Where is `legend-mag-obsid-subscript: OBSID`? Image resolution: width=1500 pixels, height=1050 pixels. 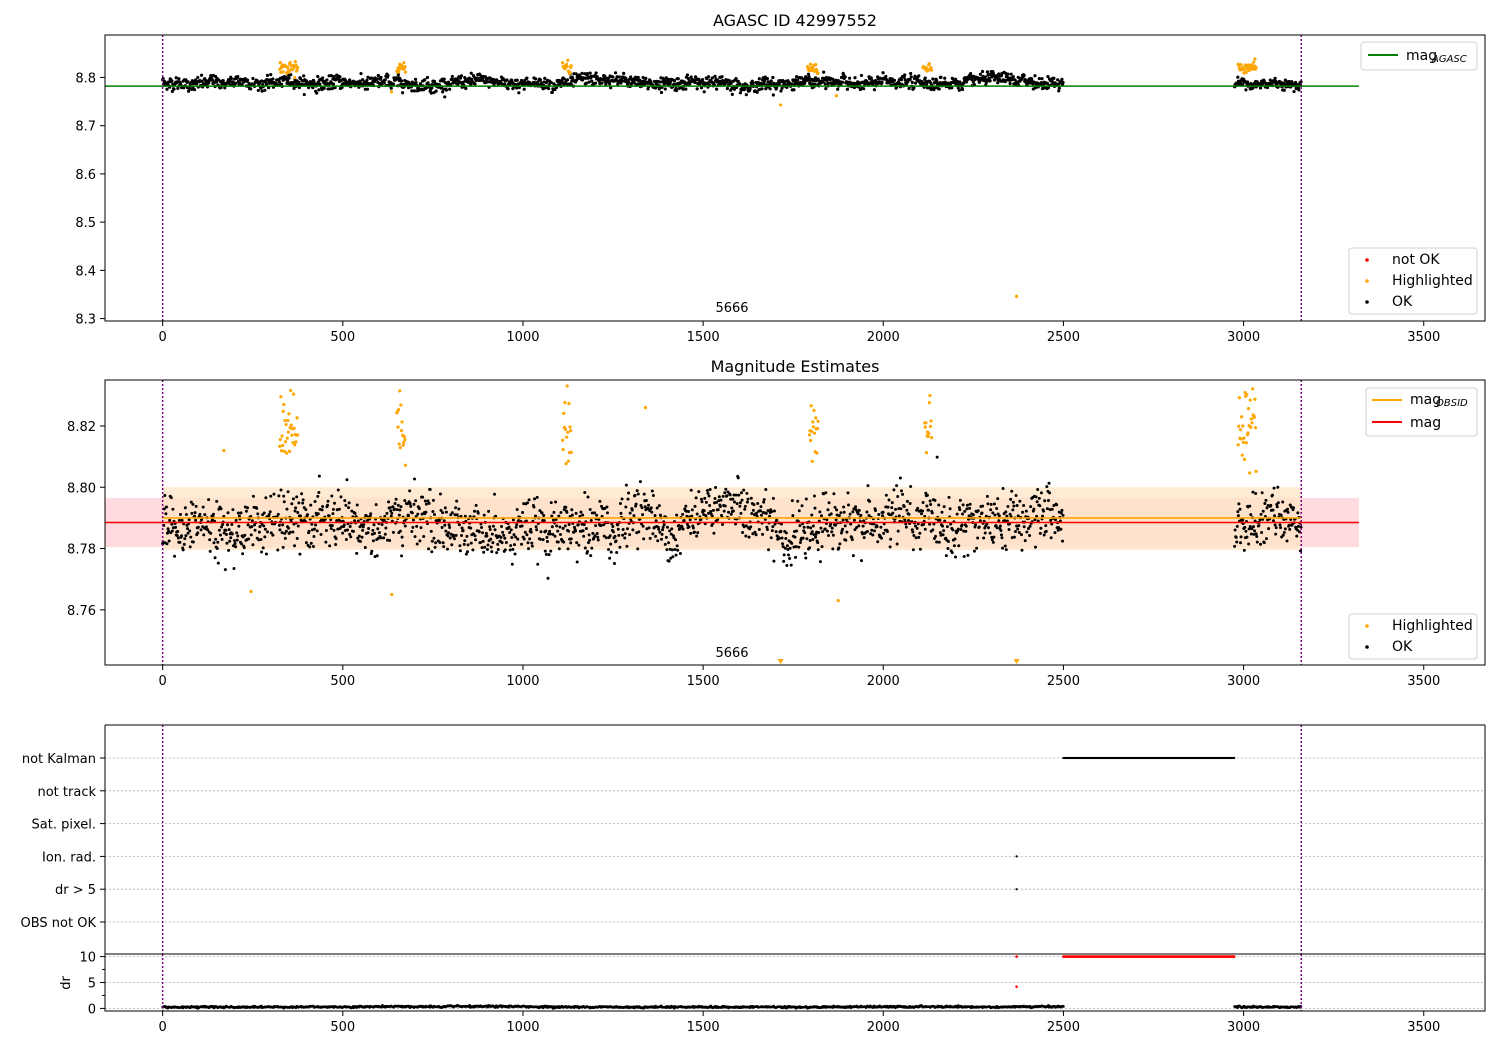
legend-mag-obsid-subscript: OBSID is located at coordinates (1452, 403).